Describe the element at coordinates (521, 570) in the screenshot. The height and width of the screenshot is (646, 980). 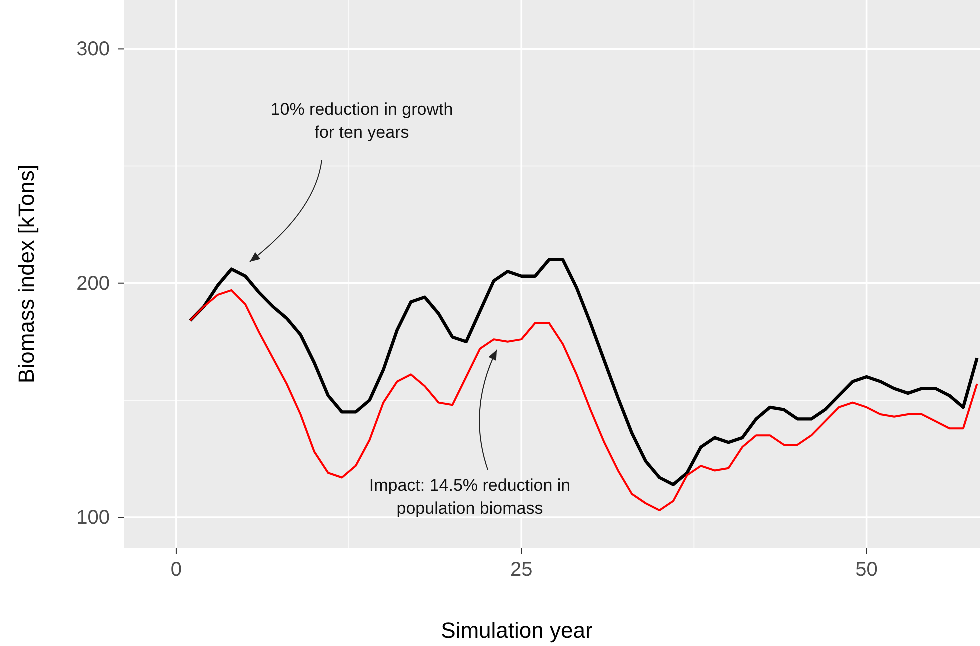
I see `x-tick-label: 25` at that location.